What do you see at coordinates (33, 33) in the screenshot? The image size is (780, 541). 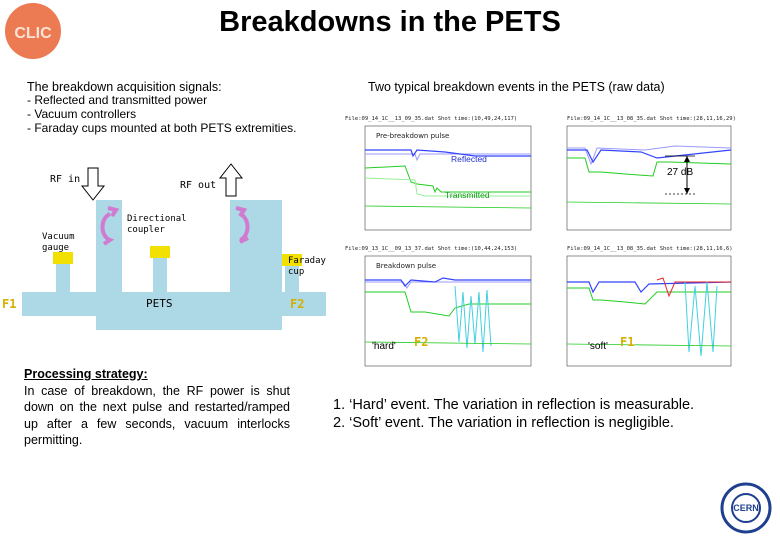 I see `svg-text: CLIC` at bounding box center [33, 33].